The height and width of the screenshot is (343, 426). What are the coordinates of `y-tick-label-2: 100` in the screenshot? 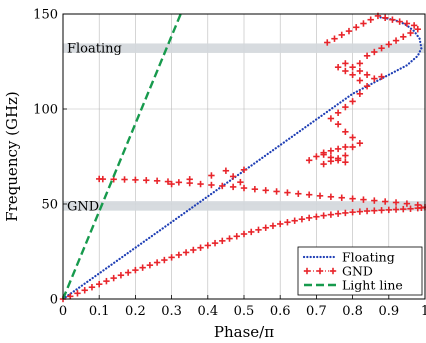 It's located at (45, 110).